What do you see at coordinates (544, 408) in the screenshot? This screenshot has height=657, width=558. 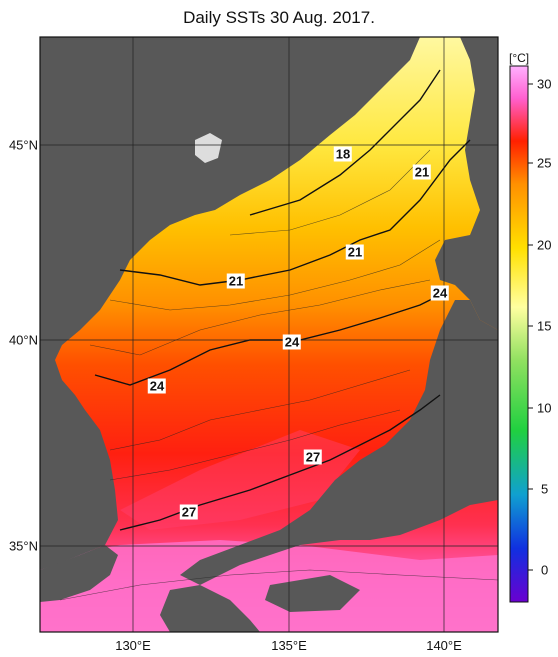 I see `colorbar-tick-label: 10` at bounding box center [544, 408].